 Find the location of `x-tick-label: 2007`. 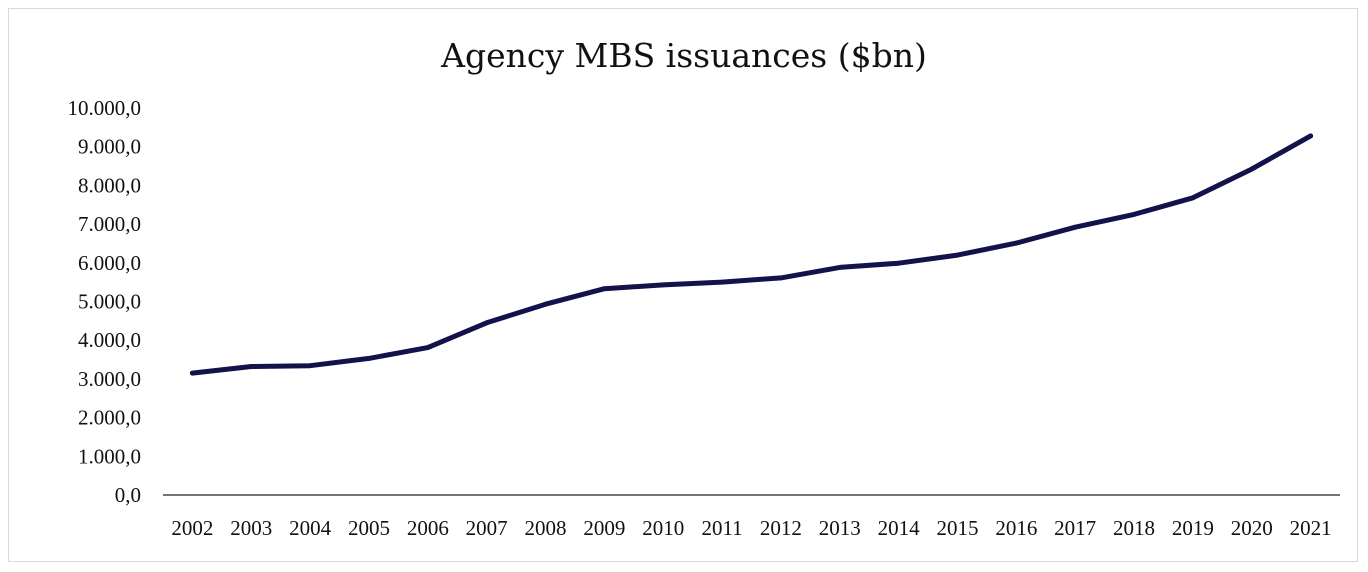

x-tick-label: 2007 is located at coordinates (487, 528).